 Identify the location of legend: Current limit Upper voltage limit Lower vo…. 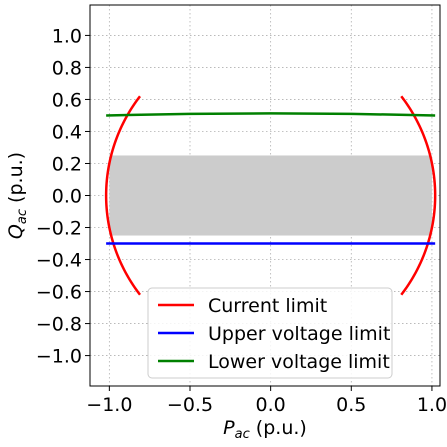
(270, 333).